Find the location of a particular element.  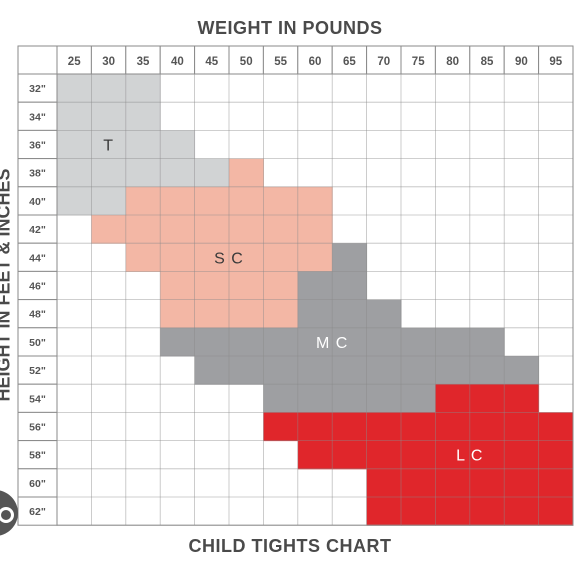

x-tick-label: 75 is located at coordinates (418, 62).